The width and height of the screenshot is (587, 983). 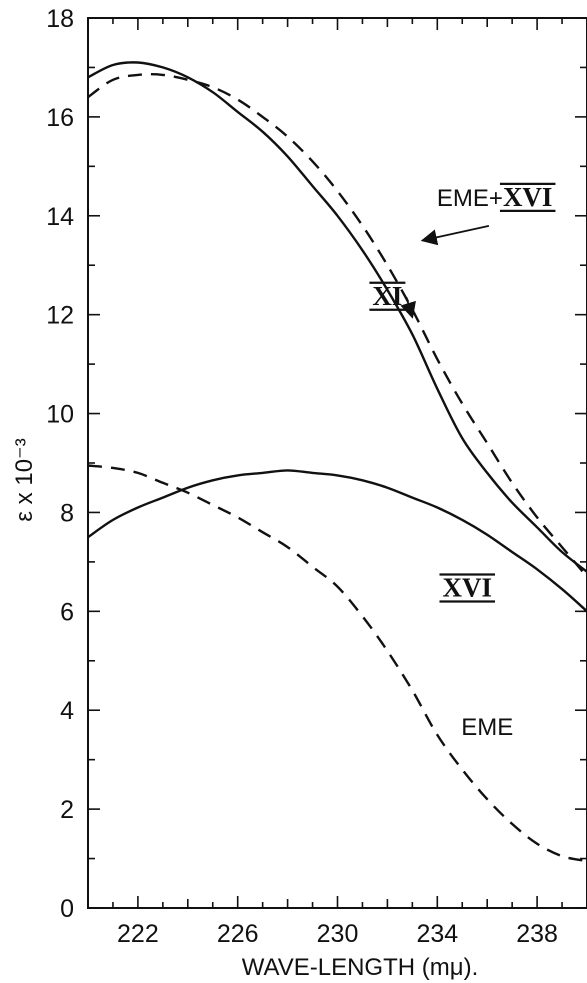 I want to click on y-tick-label: 16, so click(x=60, y=118).